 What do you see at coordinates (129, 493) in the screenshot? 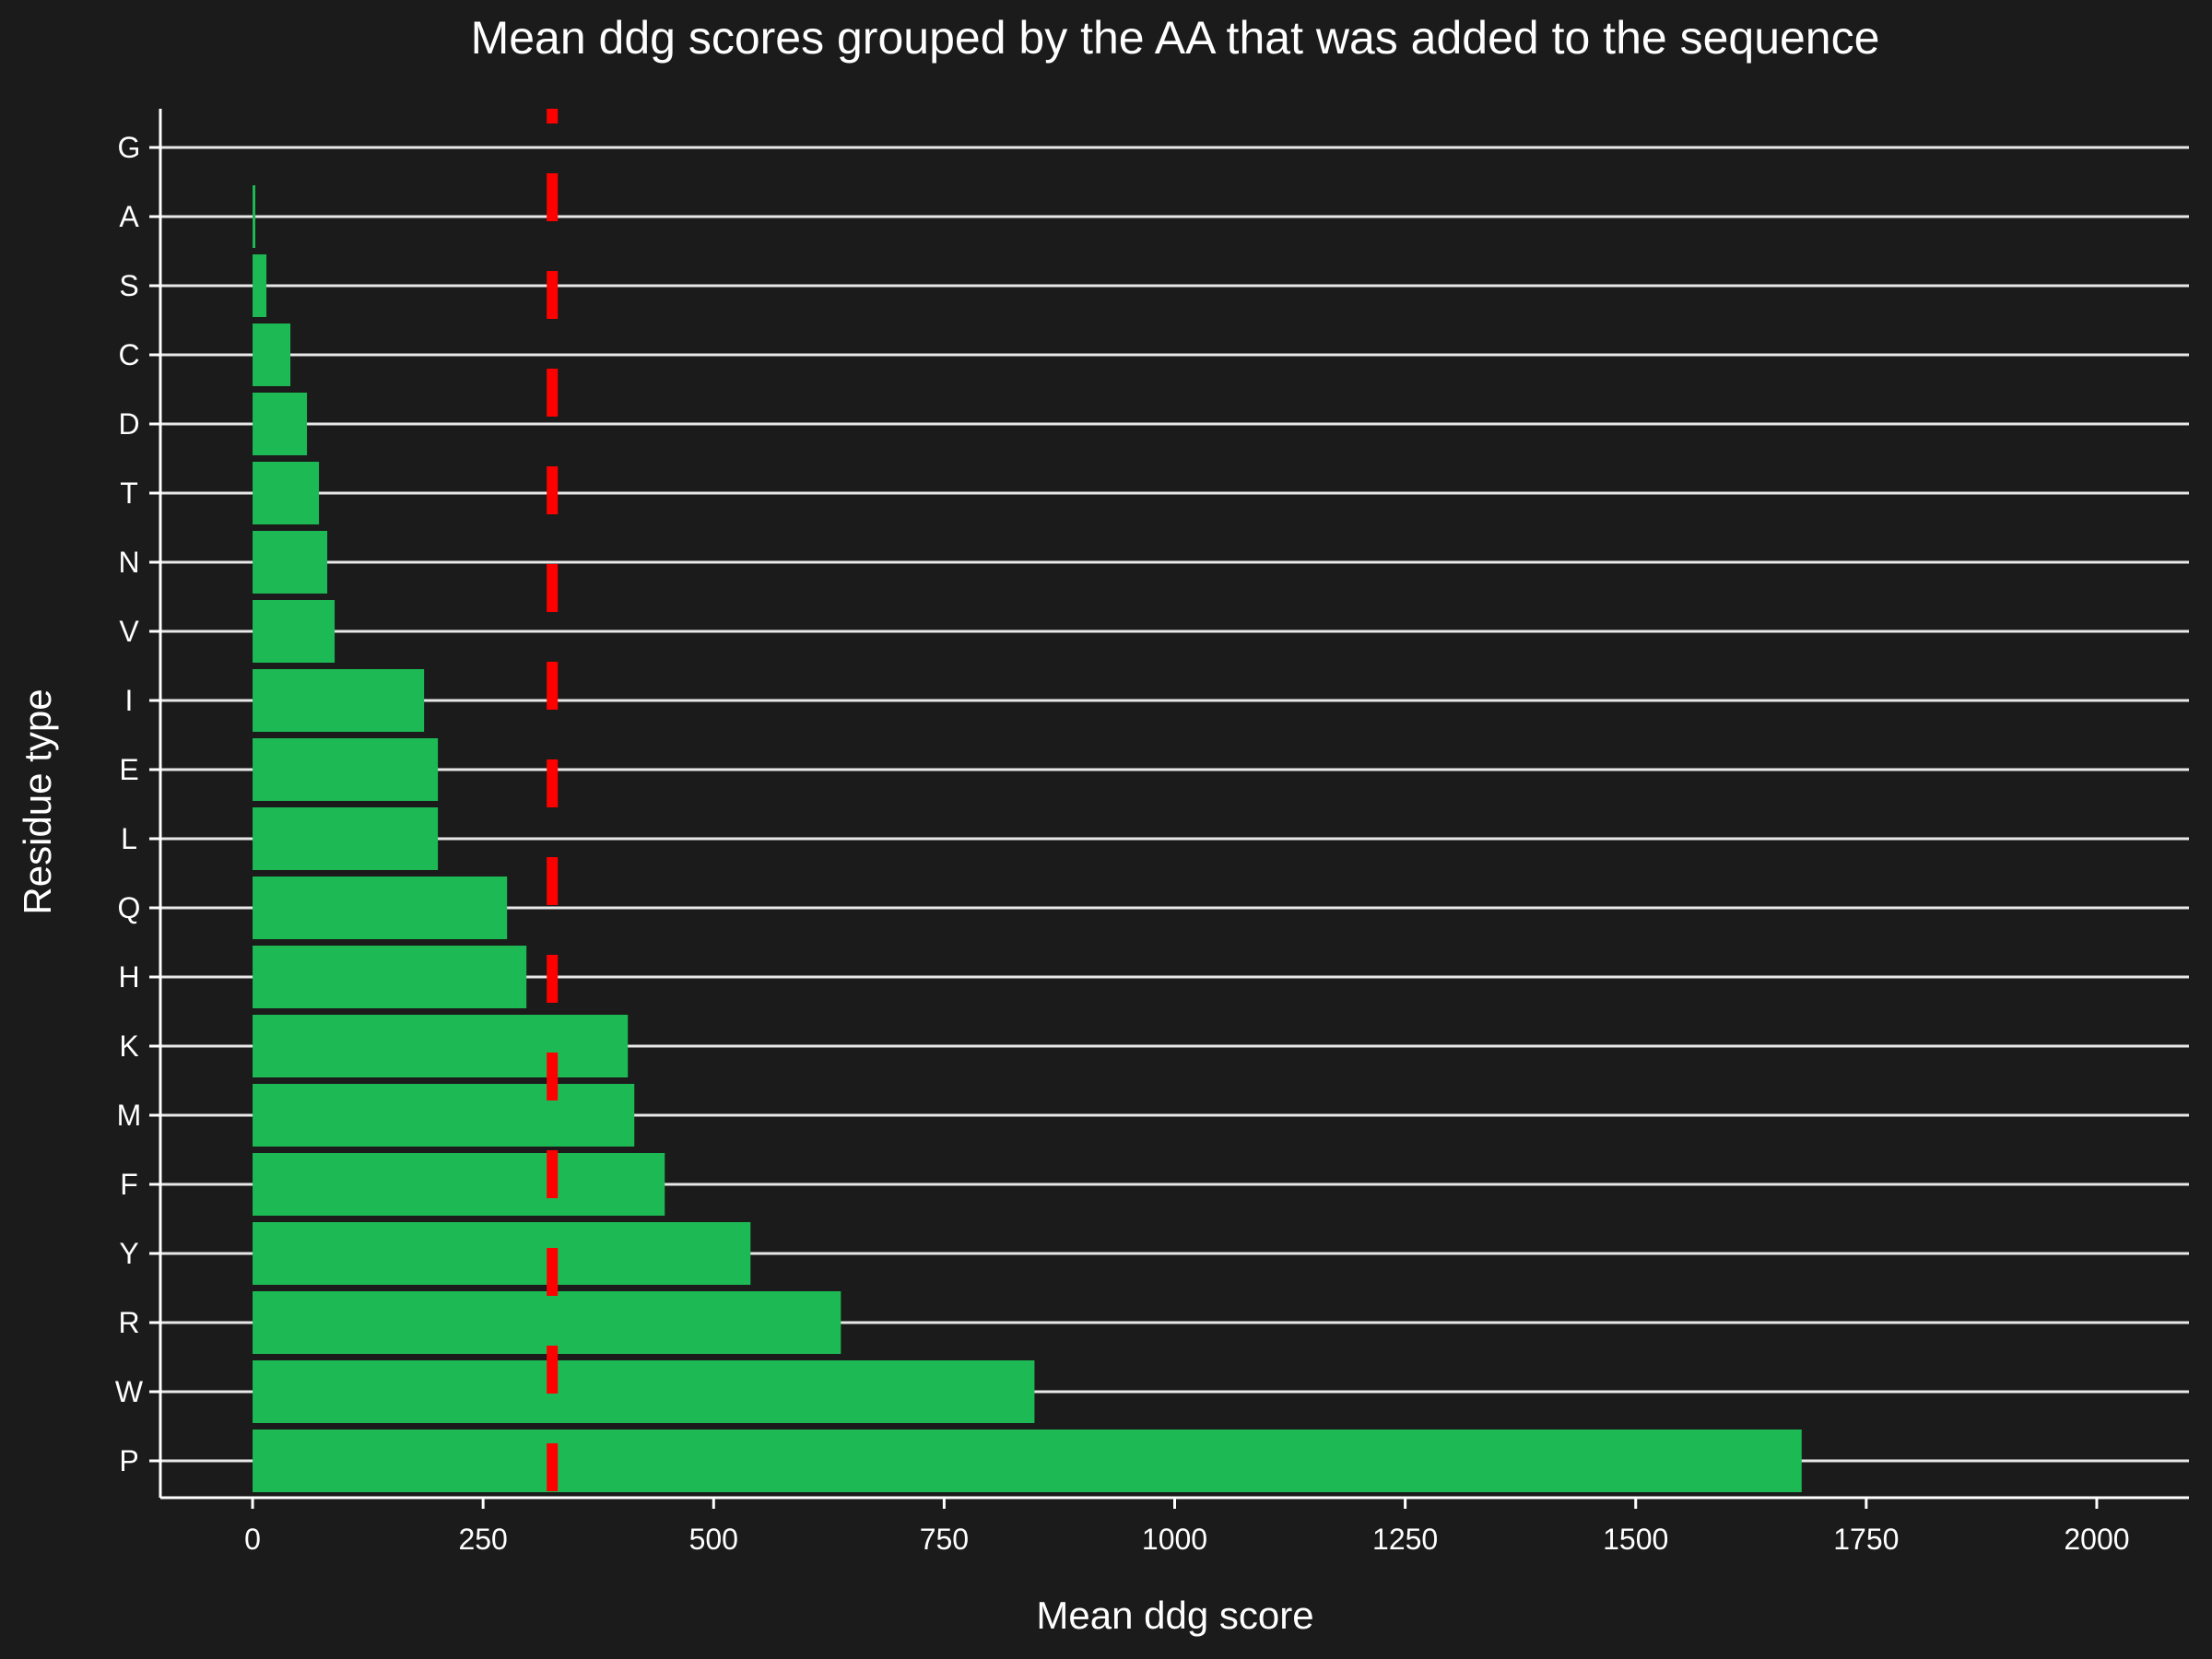
I see `y-tick-label: T` at bounding box center [129, 493].